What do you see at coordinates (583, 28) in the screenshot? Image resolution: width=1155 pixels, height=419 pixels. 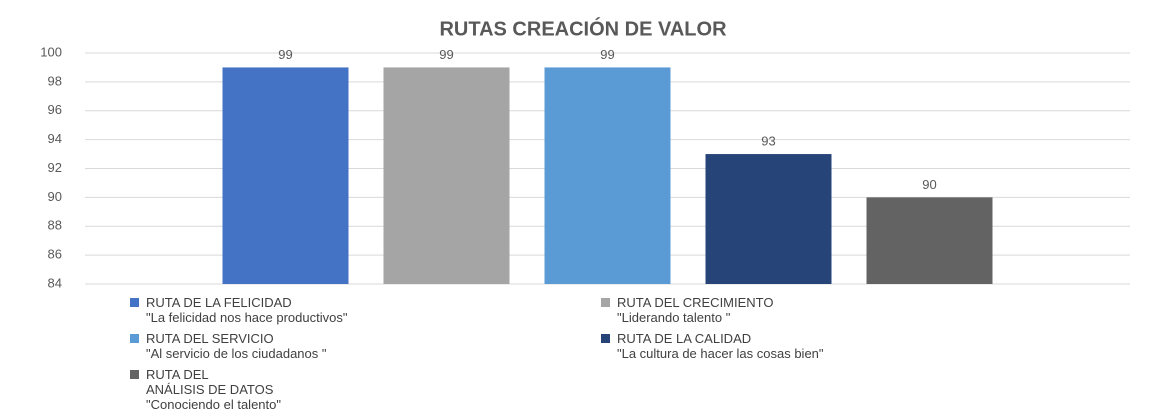 I see `chart-title: RUTAS CREACIÓN DE VALOR` at bounding box center [583, 28].